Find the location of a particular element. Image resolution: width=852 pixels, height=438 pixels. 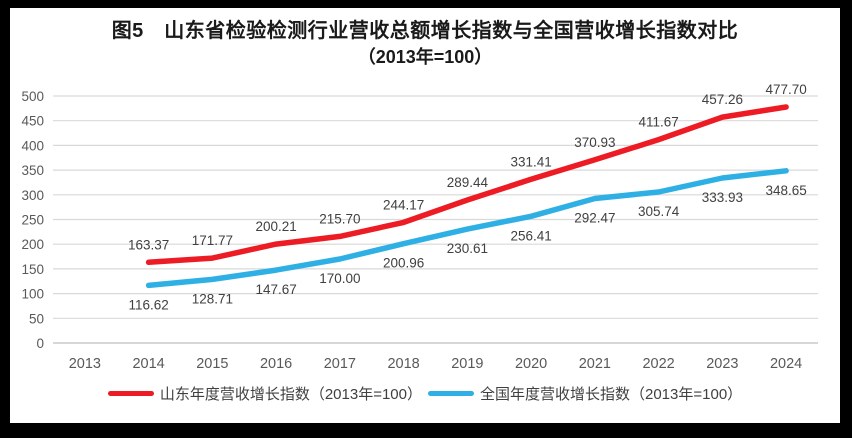

data-label: 170.00 is located at coordinates (339, 278).